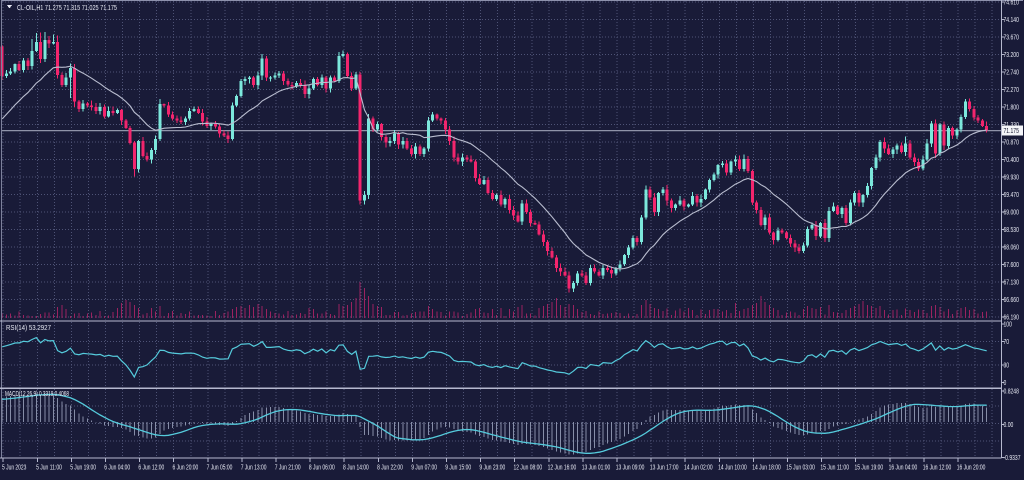  Describe the element at coordinates (1012, 458) in the screenshot. I see `svg-text: -0.9337` at that location.